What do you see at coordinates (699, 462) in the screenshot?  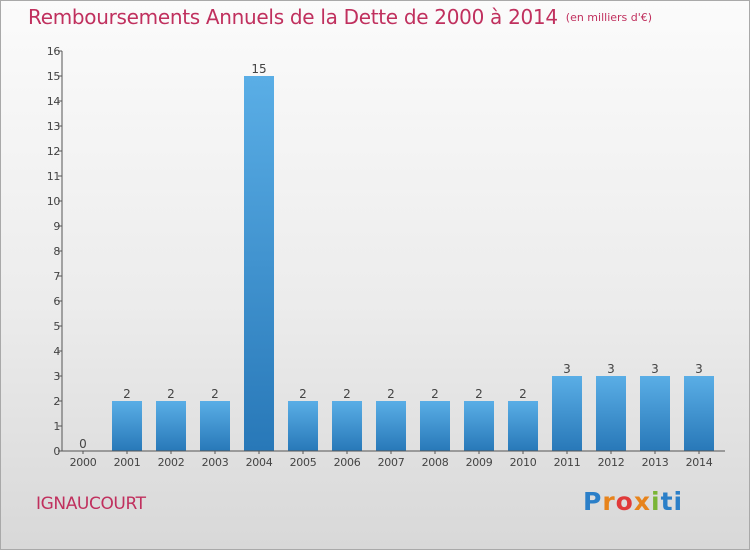 I see `x-tick-label-2014: 2014` at bounding box center [699, 462].